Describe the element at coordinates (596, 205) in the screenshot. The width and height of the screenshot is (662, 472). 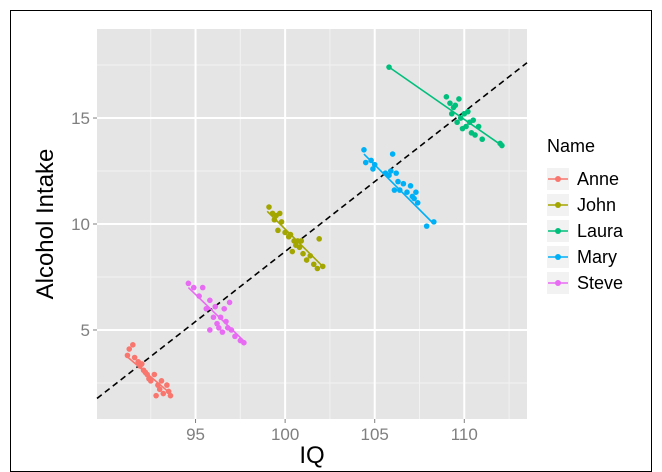
I see `legend-label-john: John` at that location.